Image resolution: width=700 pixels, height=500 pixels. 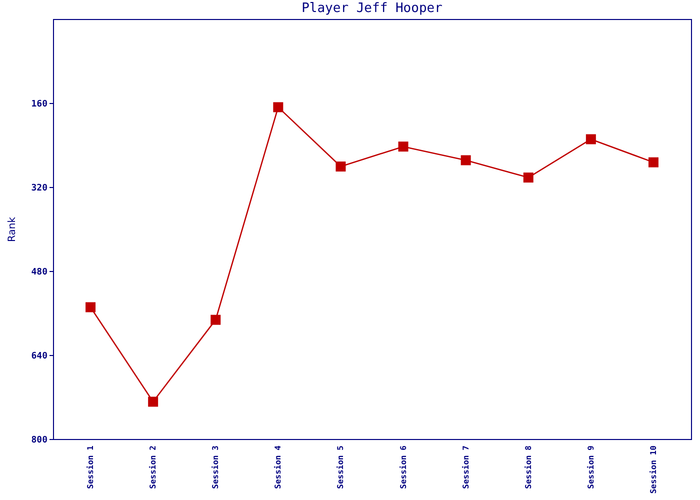 What do you see at coordinates (153, 467) in the screenshot?
I see `x-tick-label: Session 2` at bounding box center [153, 467].